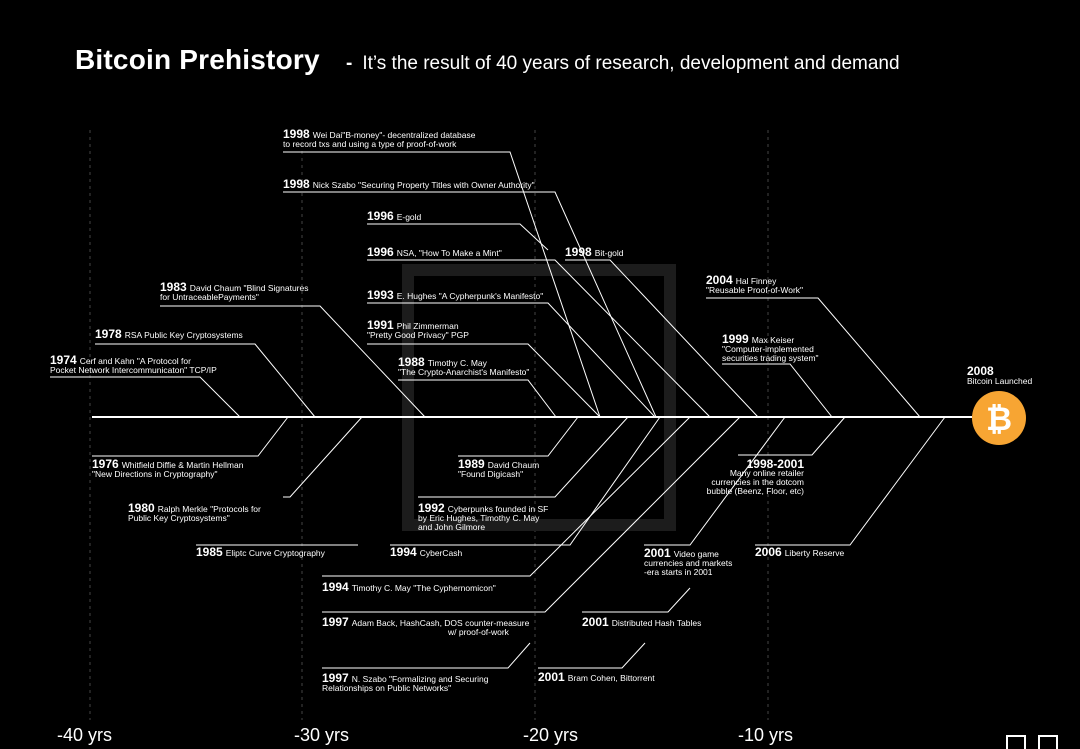 The image size is (1080, 749). Describe the element at coordinates (190, 436) in the screenshot. I see `branch-1976-diffie` at that location.